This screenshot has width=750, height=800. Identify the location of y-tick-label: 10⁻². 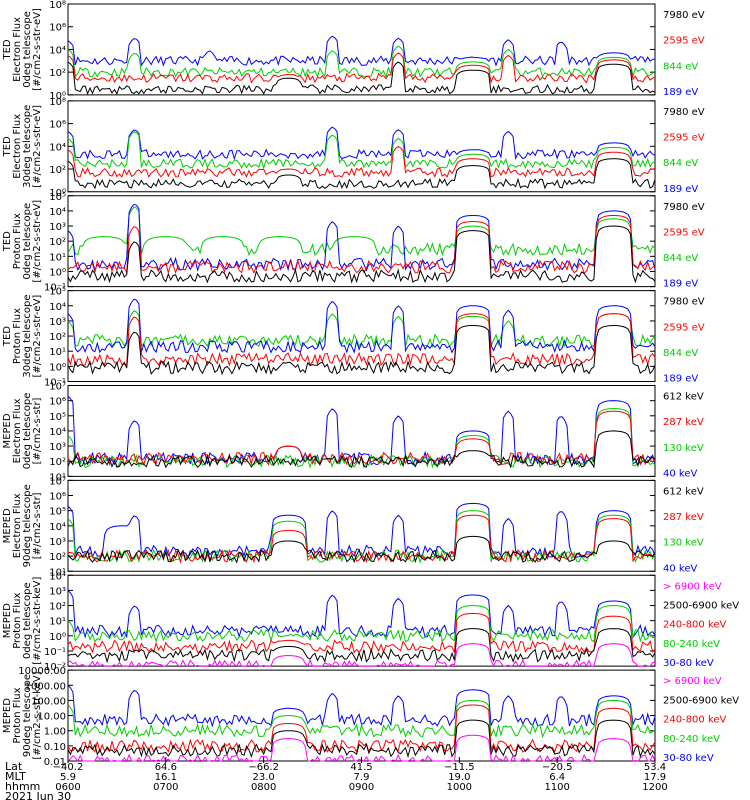
(55, 667).